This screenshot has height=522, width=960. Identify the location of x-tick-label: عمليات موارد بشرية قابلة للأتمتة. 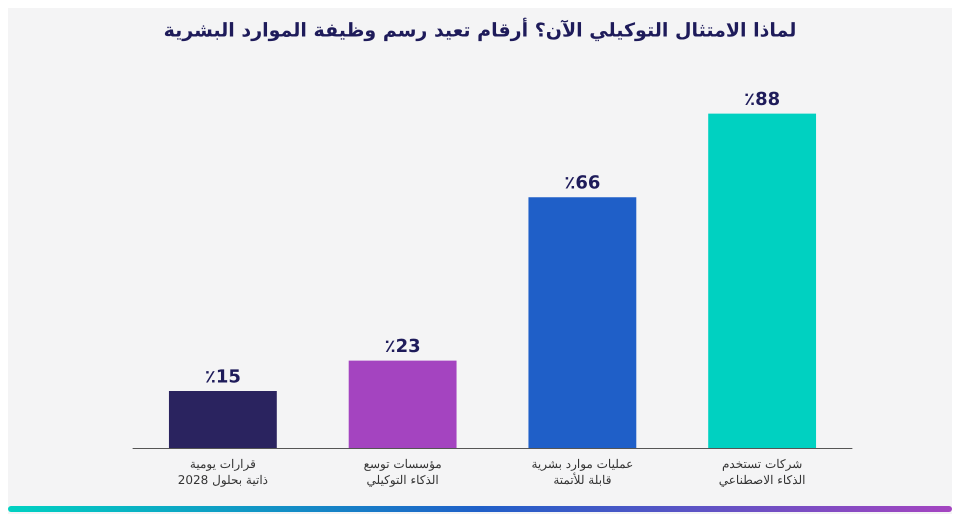
(582, 472).